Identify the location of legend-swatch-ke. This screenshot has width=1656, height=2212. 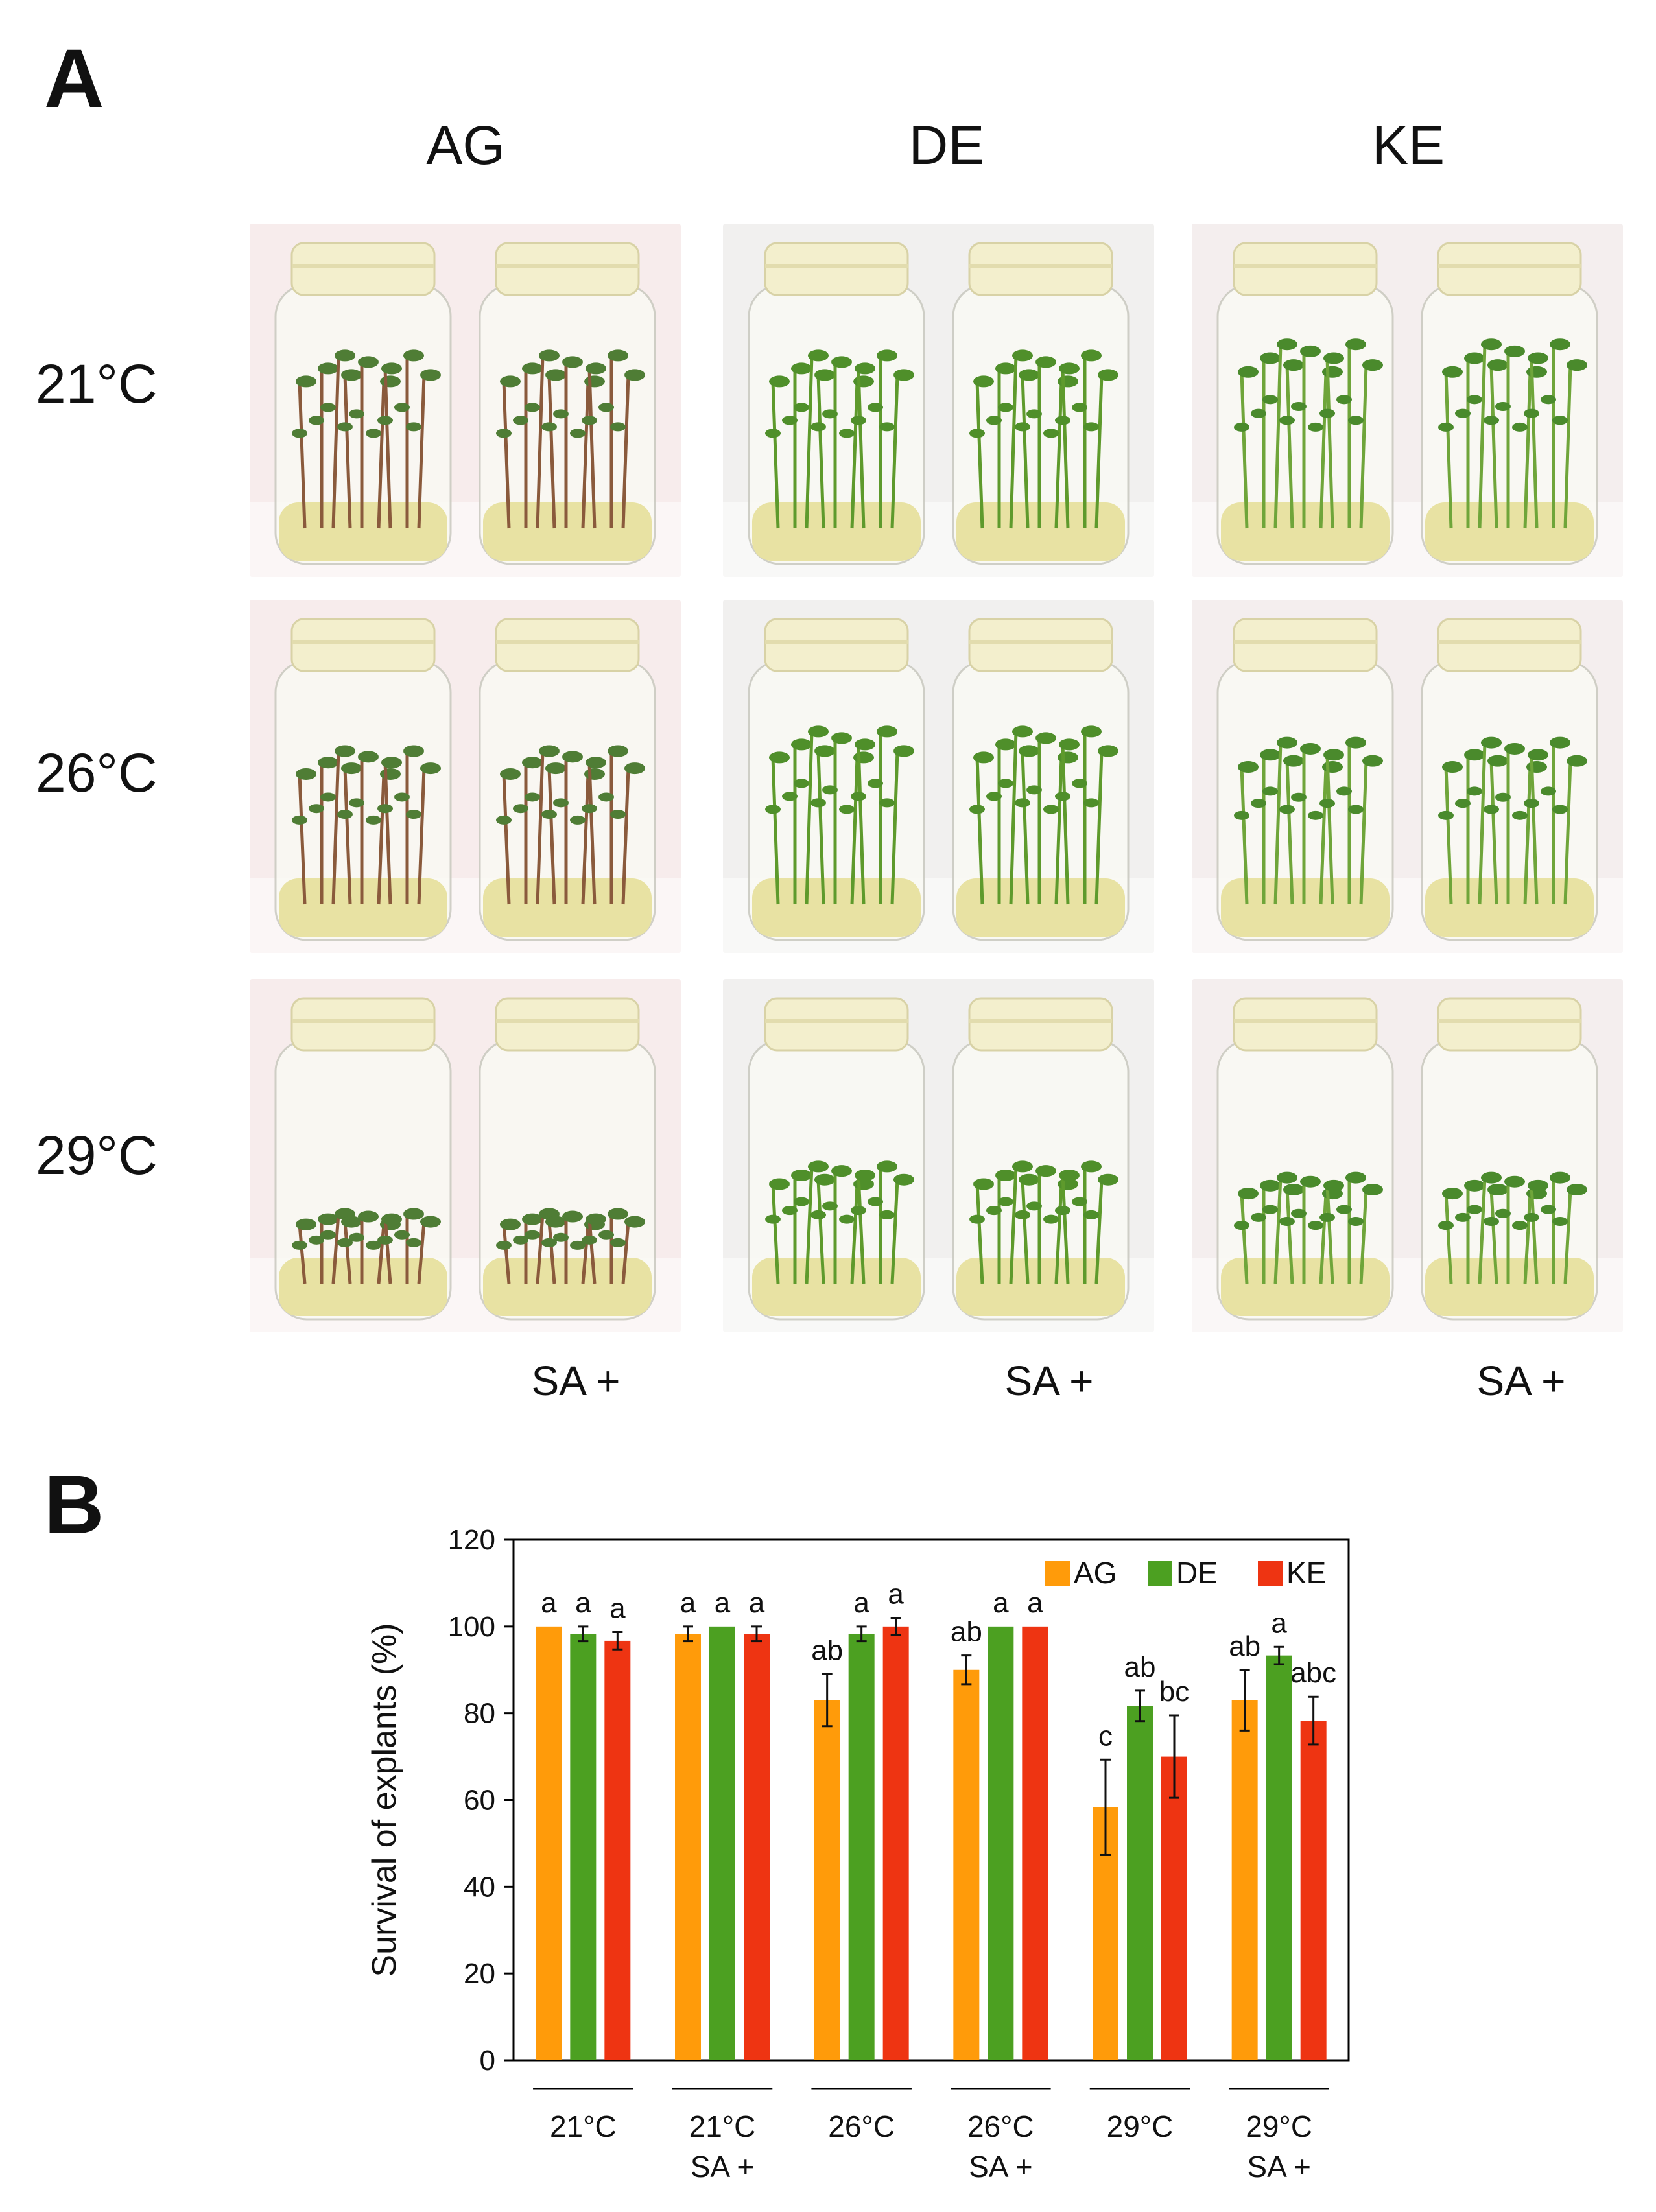
(1270, 1573).